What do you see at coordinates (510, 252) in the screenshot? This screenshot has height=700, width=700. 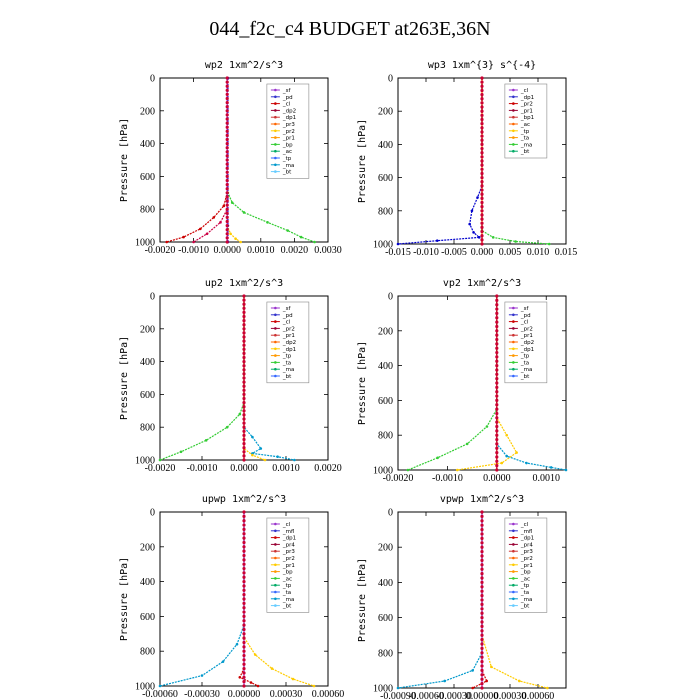 I see `x-tick-label: 0.005` at bounding box center [510, 252].